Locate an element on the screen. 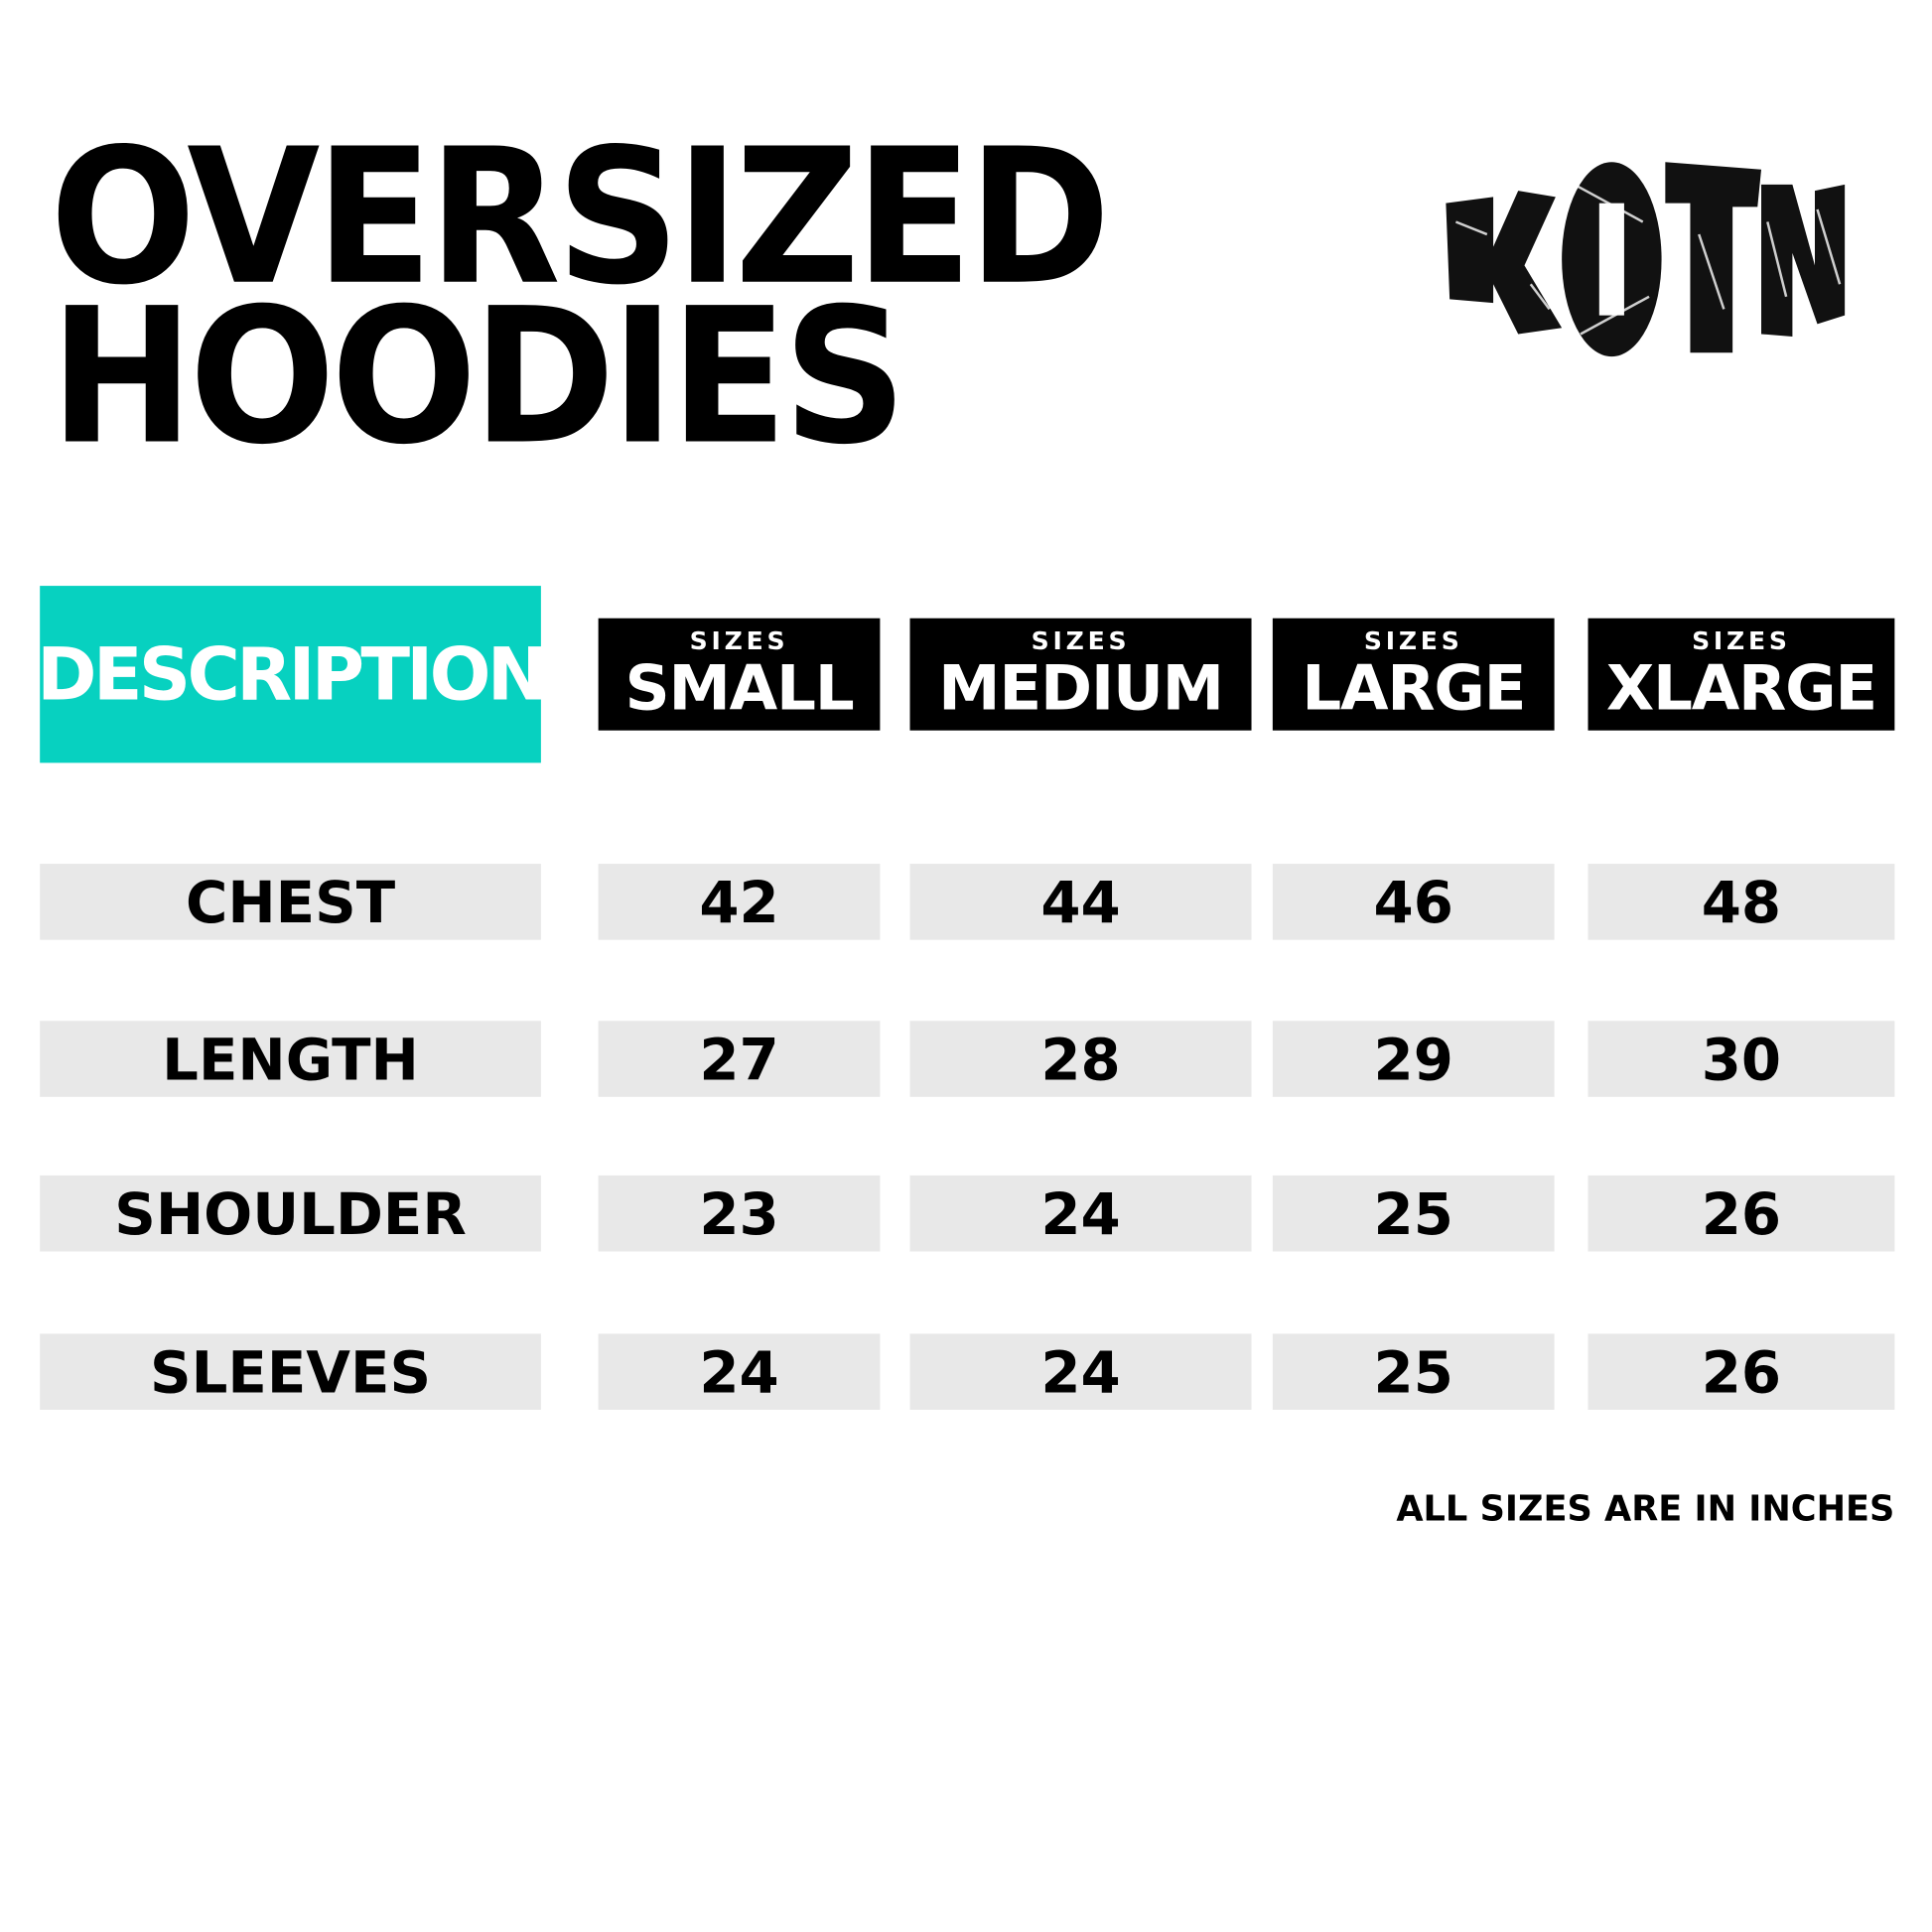 This screenshot has width=1932, height=1932. size-value: 48 is located at coordinates (1741, 902).